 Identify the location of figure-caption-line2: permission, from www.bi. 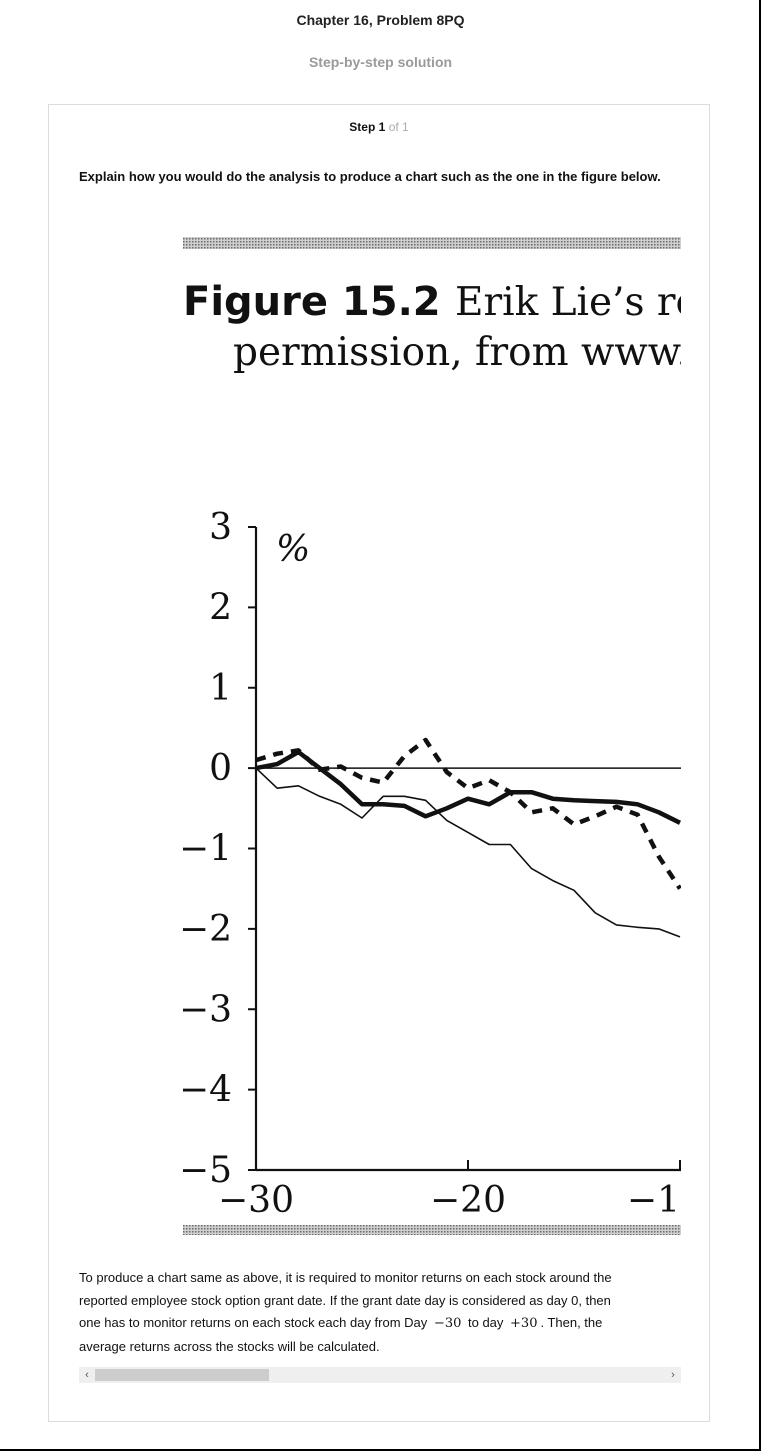
(457, 352).